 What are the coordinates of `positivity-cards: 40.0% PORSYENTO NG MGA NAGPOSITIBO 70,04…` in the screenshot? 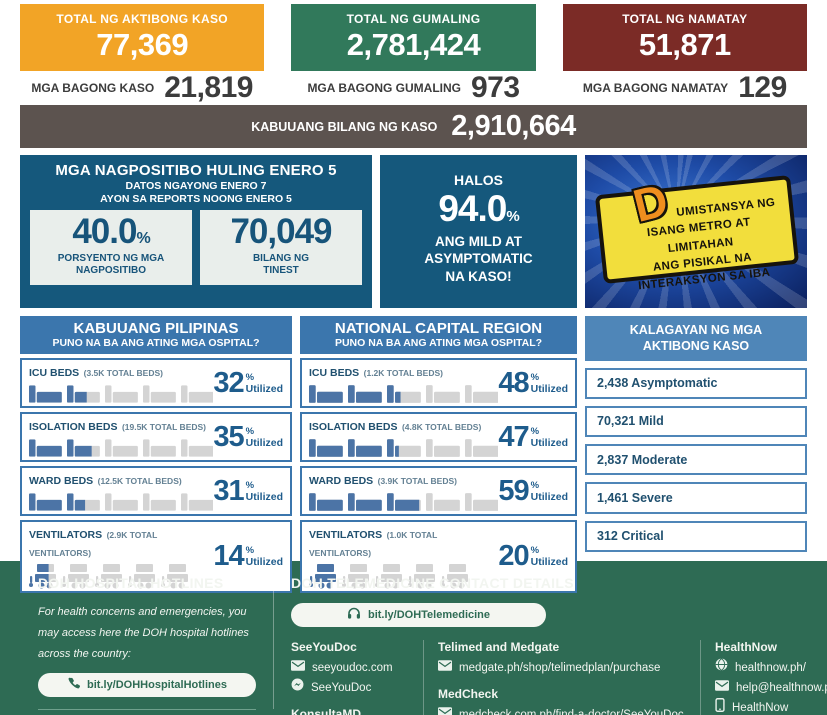 It's located at (196, 245).